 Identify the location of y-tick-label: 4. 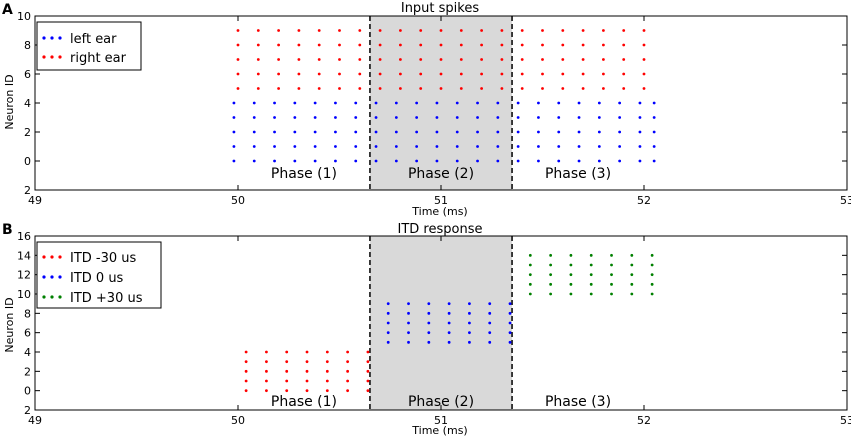
(27, 352).